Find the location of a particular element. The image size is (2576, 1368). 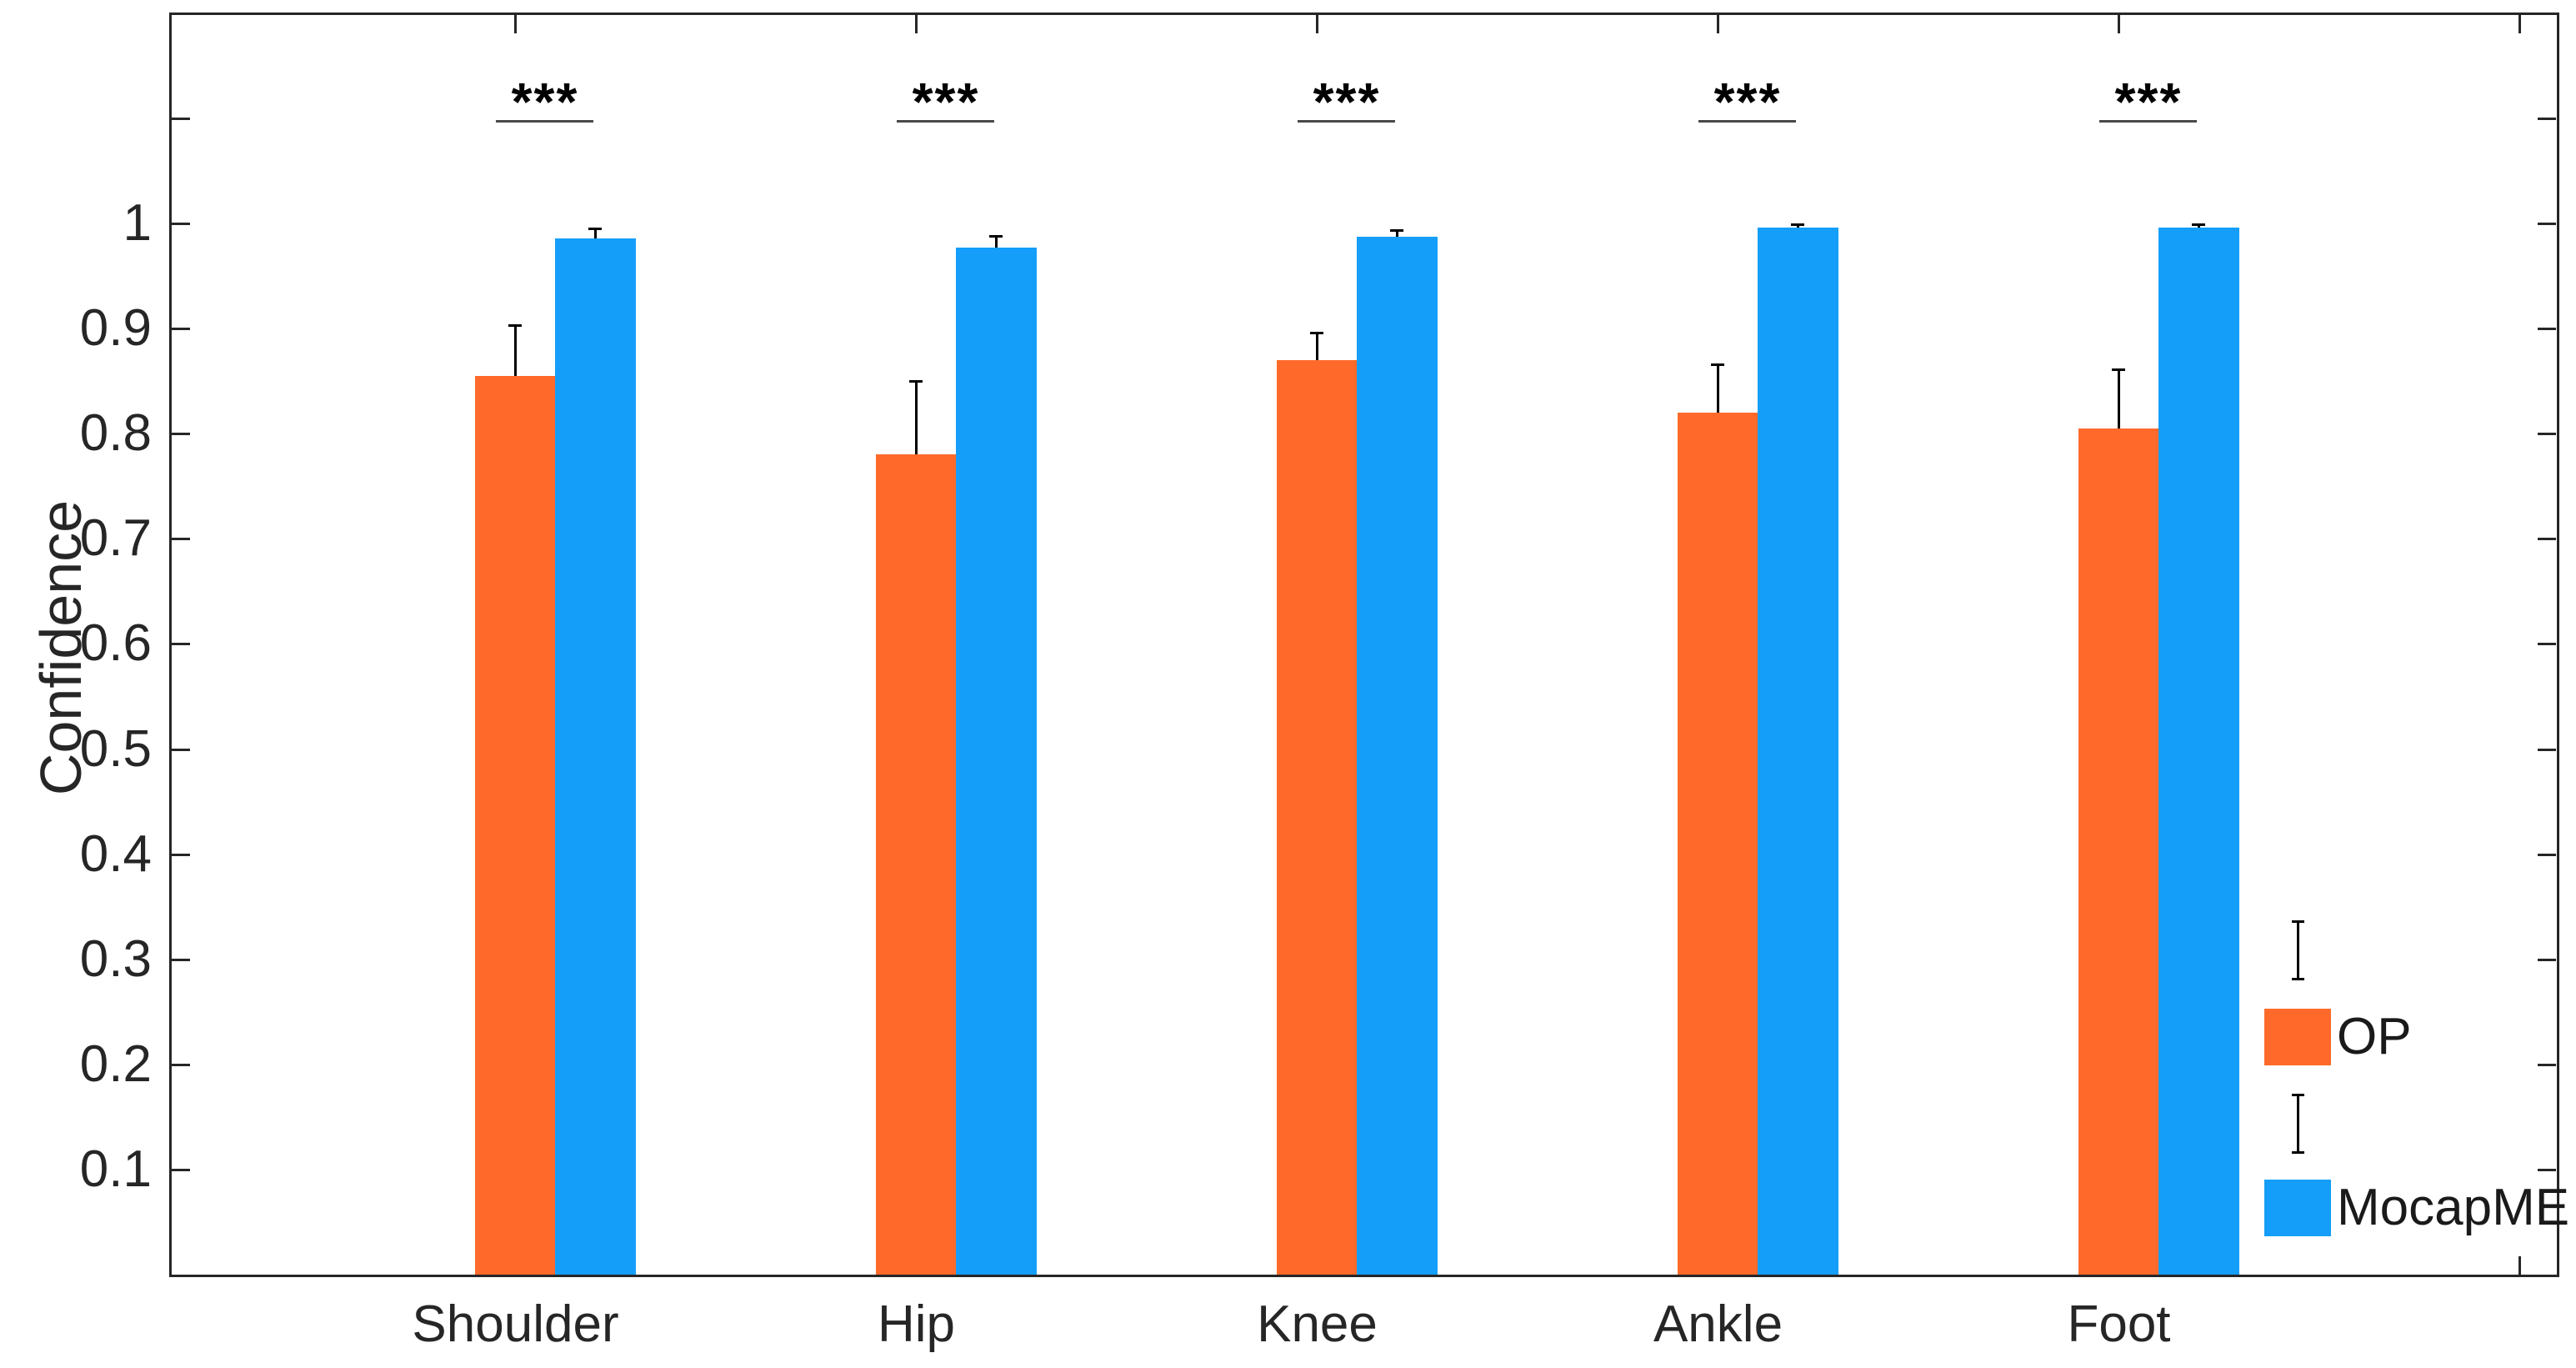

legend-swatch-op is located at coordinates (2297, 1037).